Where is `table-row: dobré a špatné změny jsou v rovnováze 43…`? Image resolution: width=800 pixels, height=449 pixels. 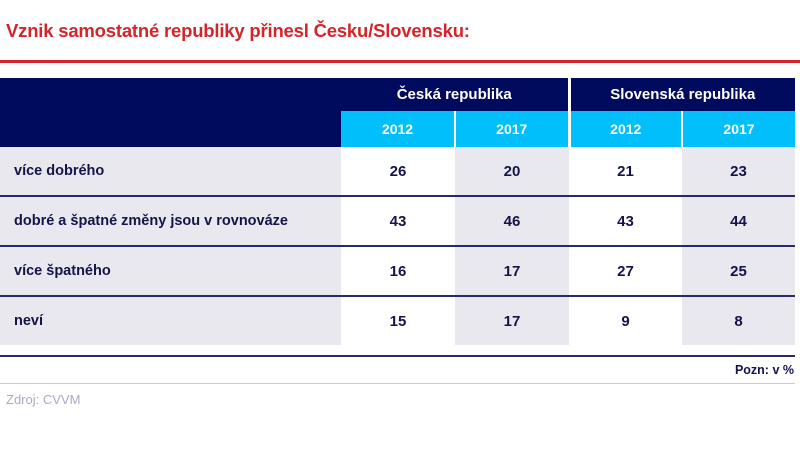
table-row: dobré a špatné změny jsou v rovnováze 43… is located at coordinates (398, 220).